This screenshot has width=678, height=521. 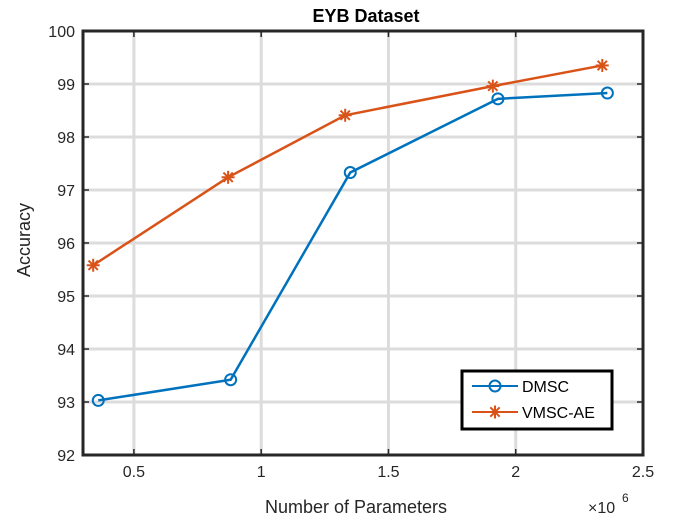 I want to click on y-tick-label: 97, so click(x=66, y=191).